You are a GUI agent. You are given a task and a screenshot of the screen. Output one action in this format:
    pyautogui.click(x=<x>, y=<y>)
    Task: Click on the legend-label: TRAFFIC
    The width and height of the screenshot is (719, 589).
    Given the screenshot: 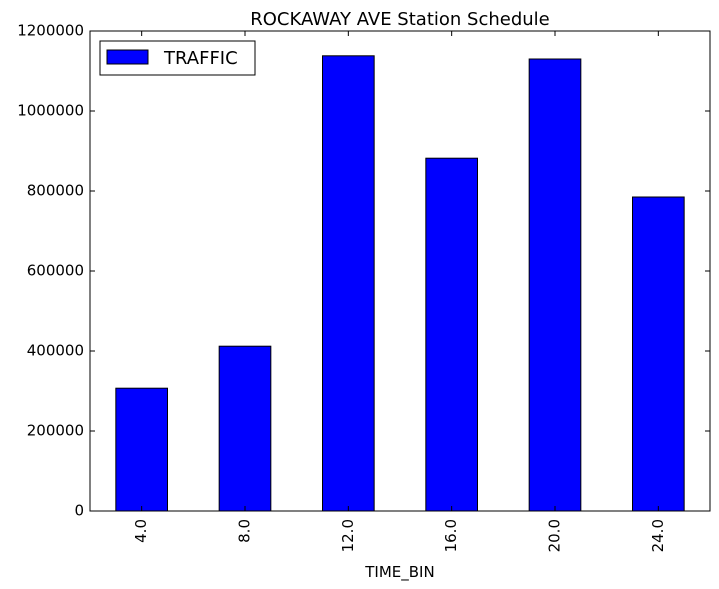 What is the action you would take?
    pyautogui.click(x=200, y=58)
    